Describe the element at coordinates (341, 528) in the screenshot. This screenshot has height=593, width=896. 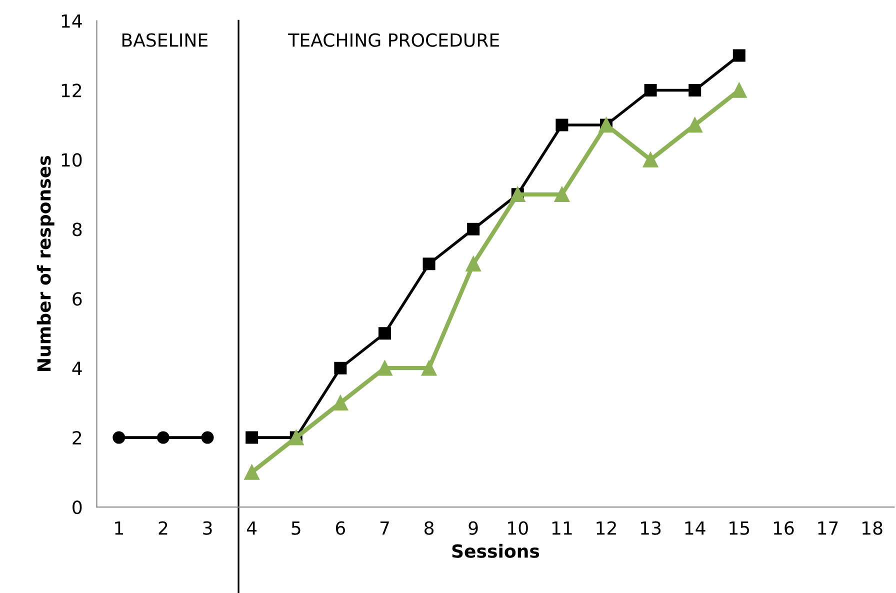
I see `x-tick-label: 6` at that location.